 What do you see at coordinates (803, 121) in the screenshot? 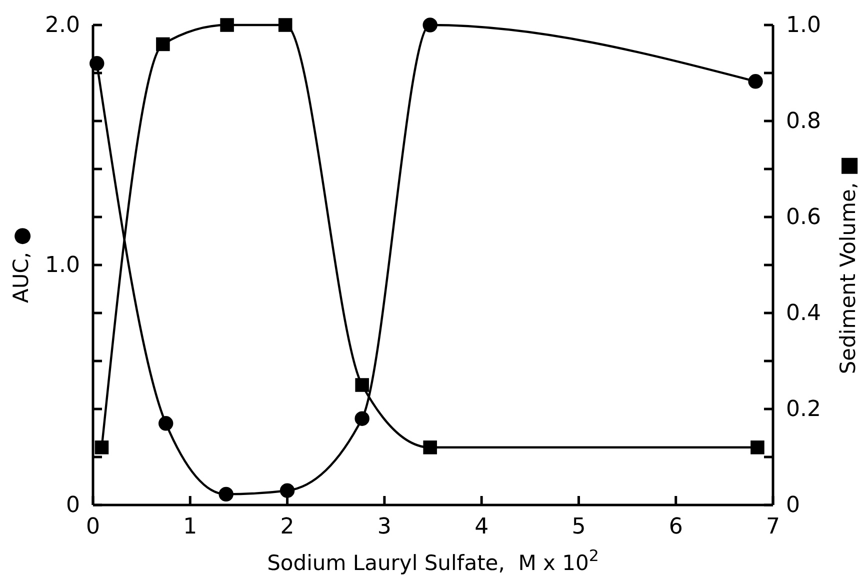
I see `y2-tick-label: 0.8` at bounding box center [803, 121].